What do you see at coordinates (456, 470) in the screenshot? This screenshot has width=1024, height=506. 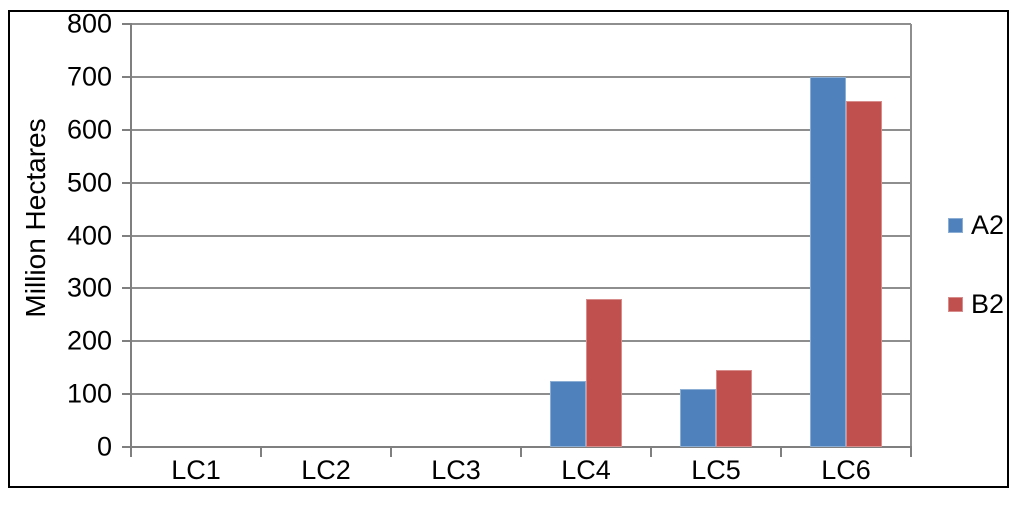 I see `x-axis-label-LC3: LC3` at bounding box center [456, 470].